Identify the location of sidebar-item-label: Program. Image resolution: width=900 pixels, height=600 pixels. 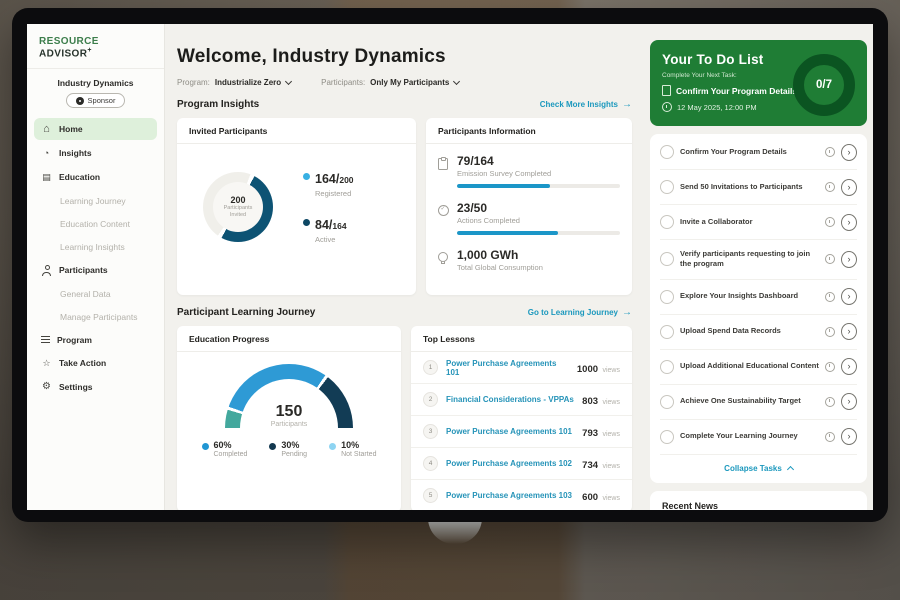
(74, 339).